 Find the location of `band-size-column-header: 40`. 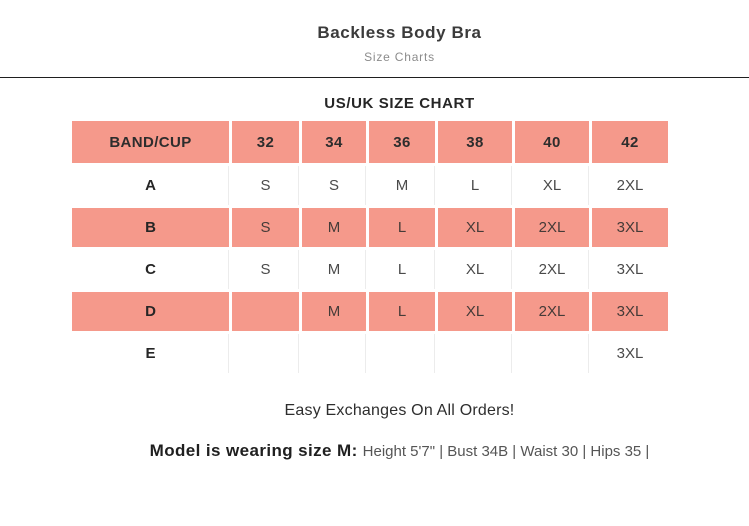

band-size-column-header: 40 is located at coordinates (553, 142).